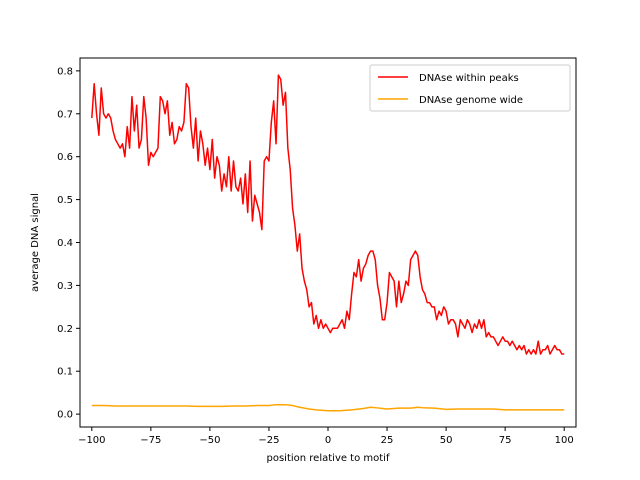 The image size is (640, 480). Describe the element at coordinates (328, 440) in the screenshot. I see `x-tick-label: 0` at that location.